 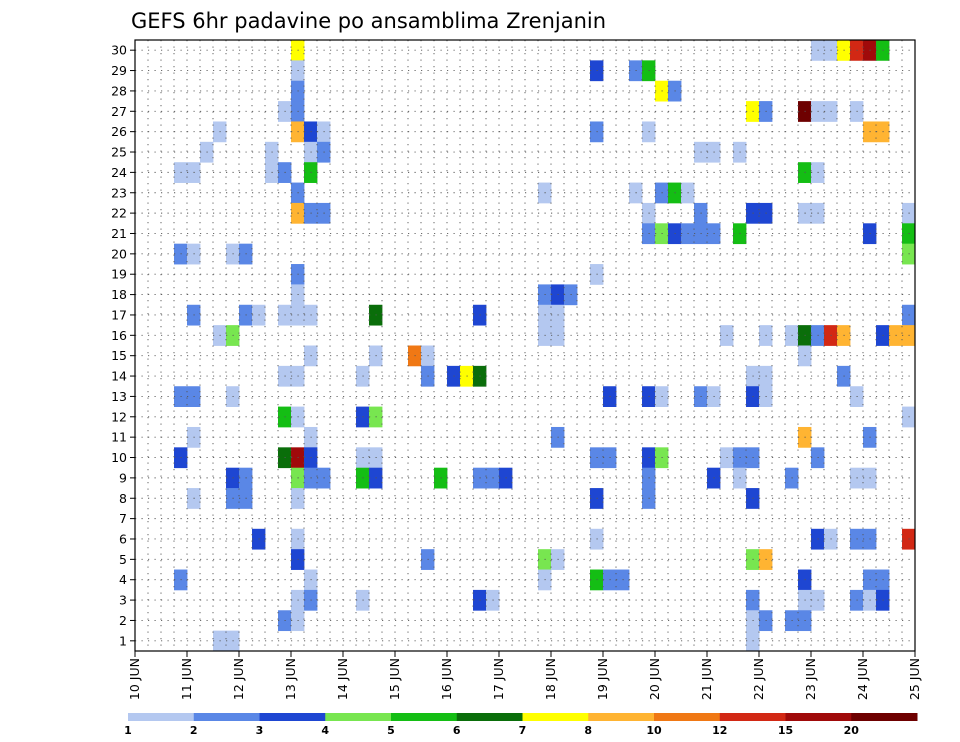 I want to click on x-tick-label: 17 JUN, so click(x=498, y=679).